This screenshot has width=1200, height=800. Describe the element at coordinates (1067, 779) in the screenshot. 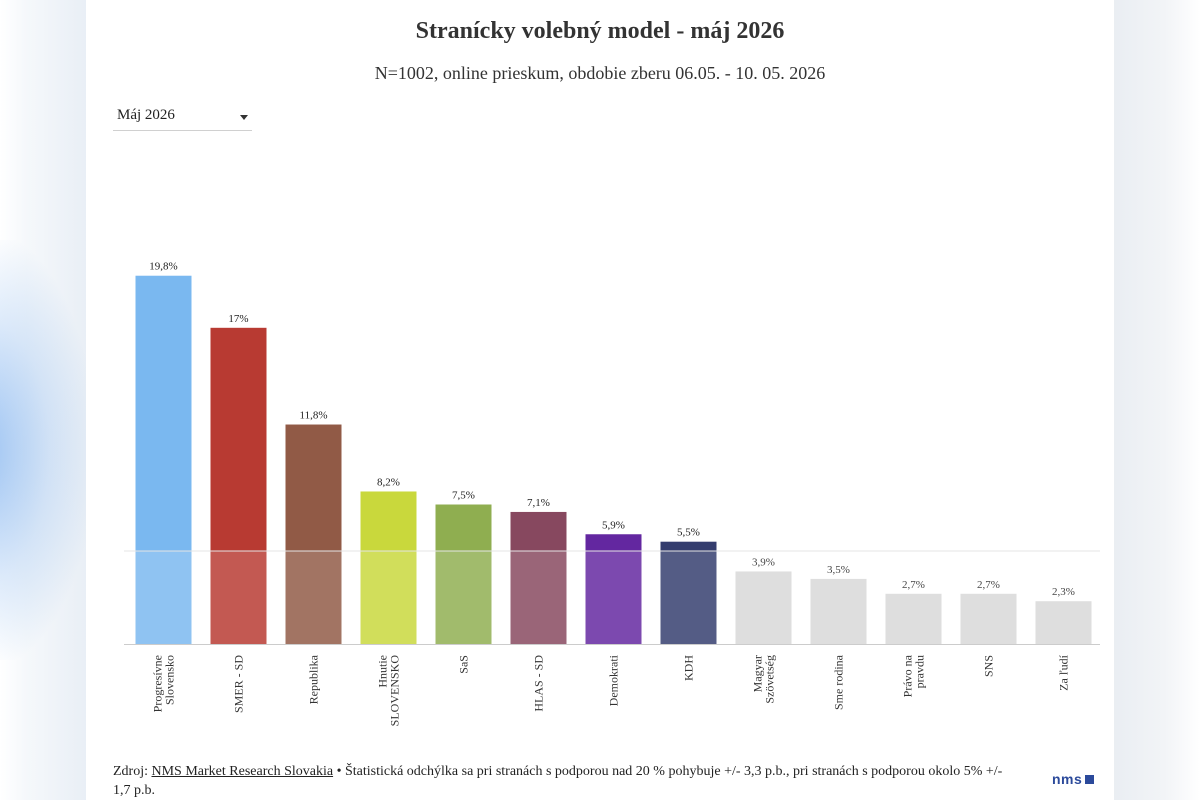

I see `logo-text: nms` at that location.